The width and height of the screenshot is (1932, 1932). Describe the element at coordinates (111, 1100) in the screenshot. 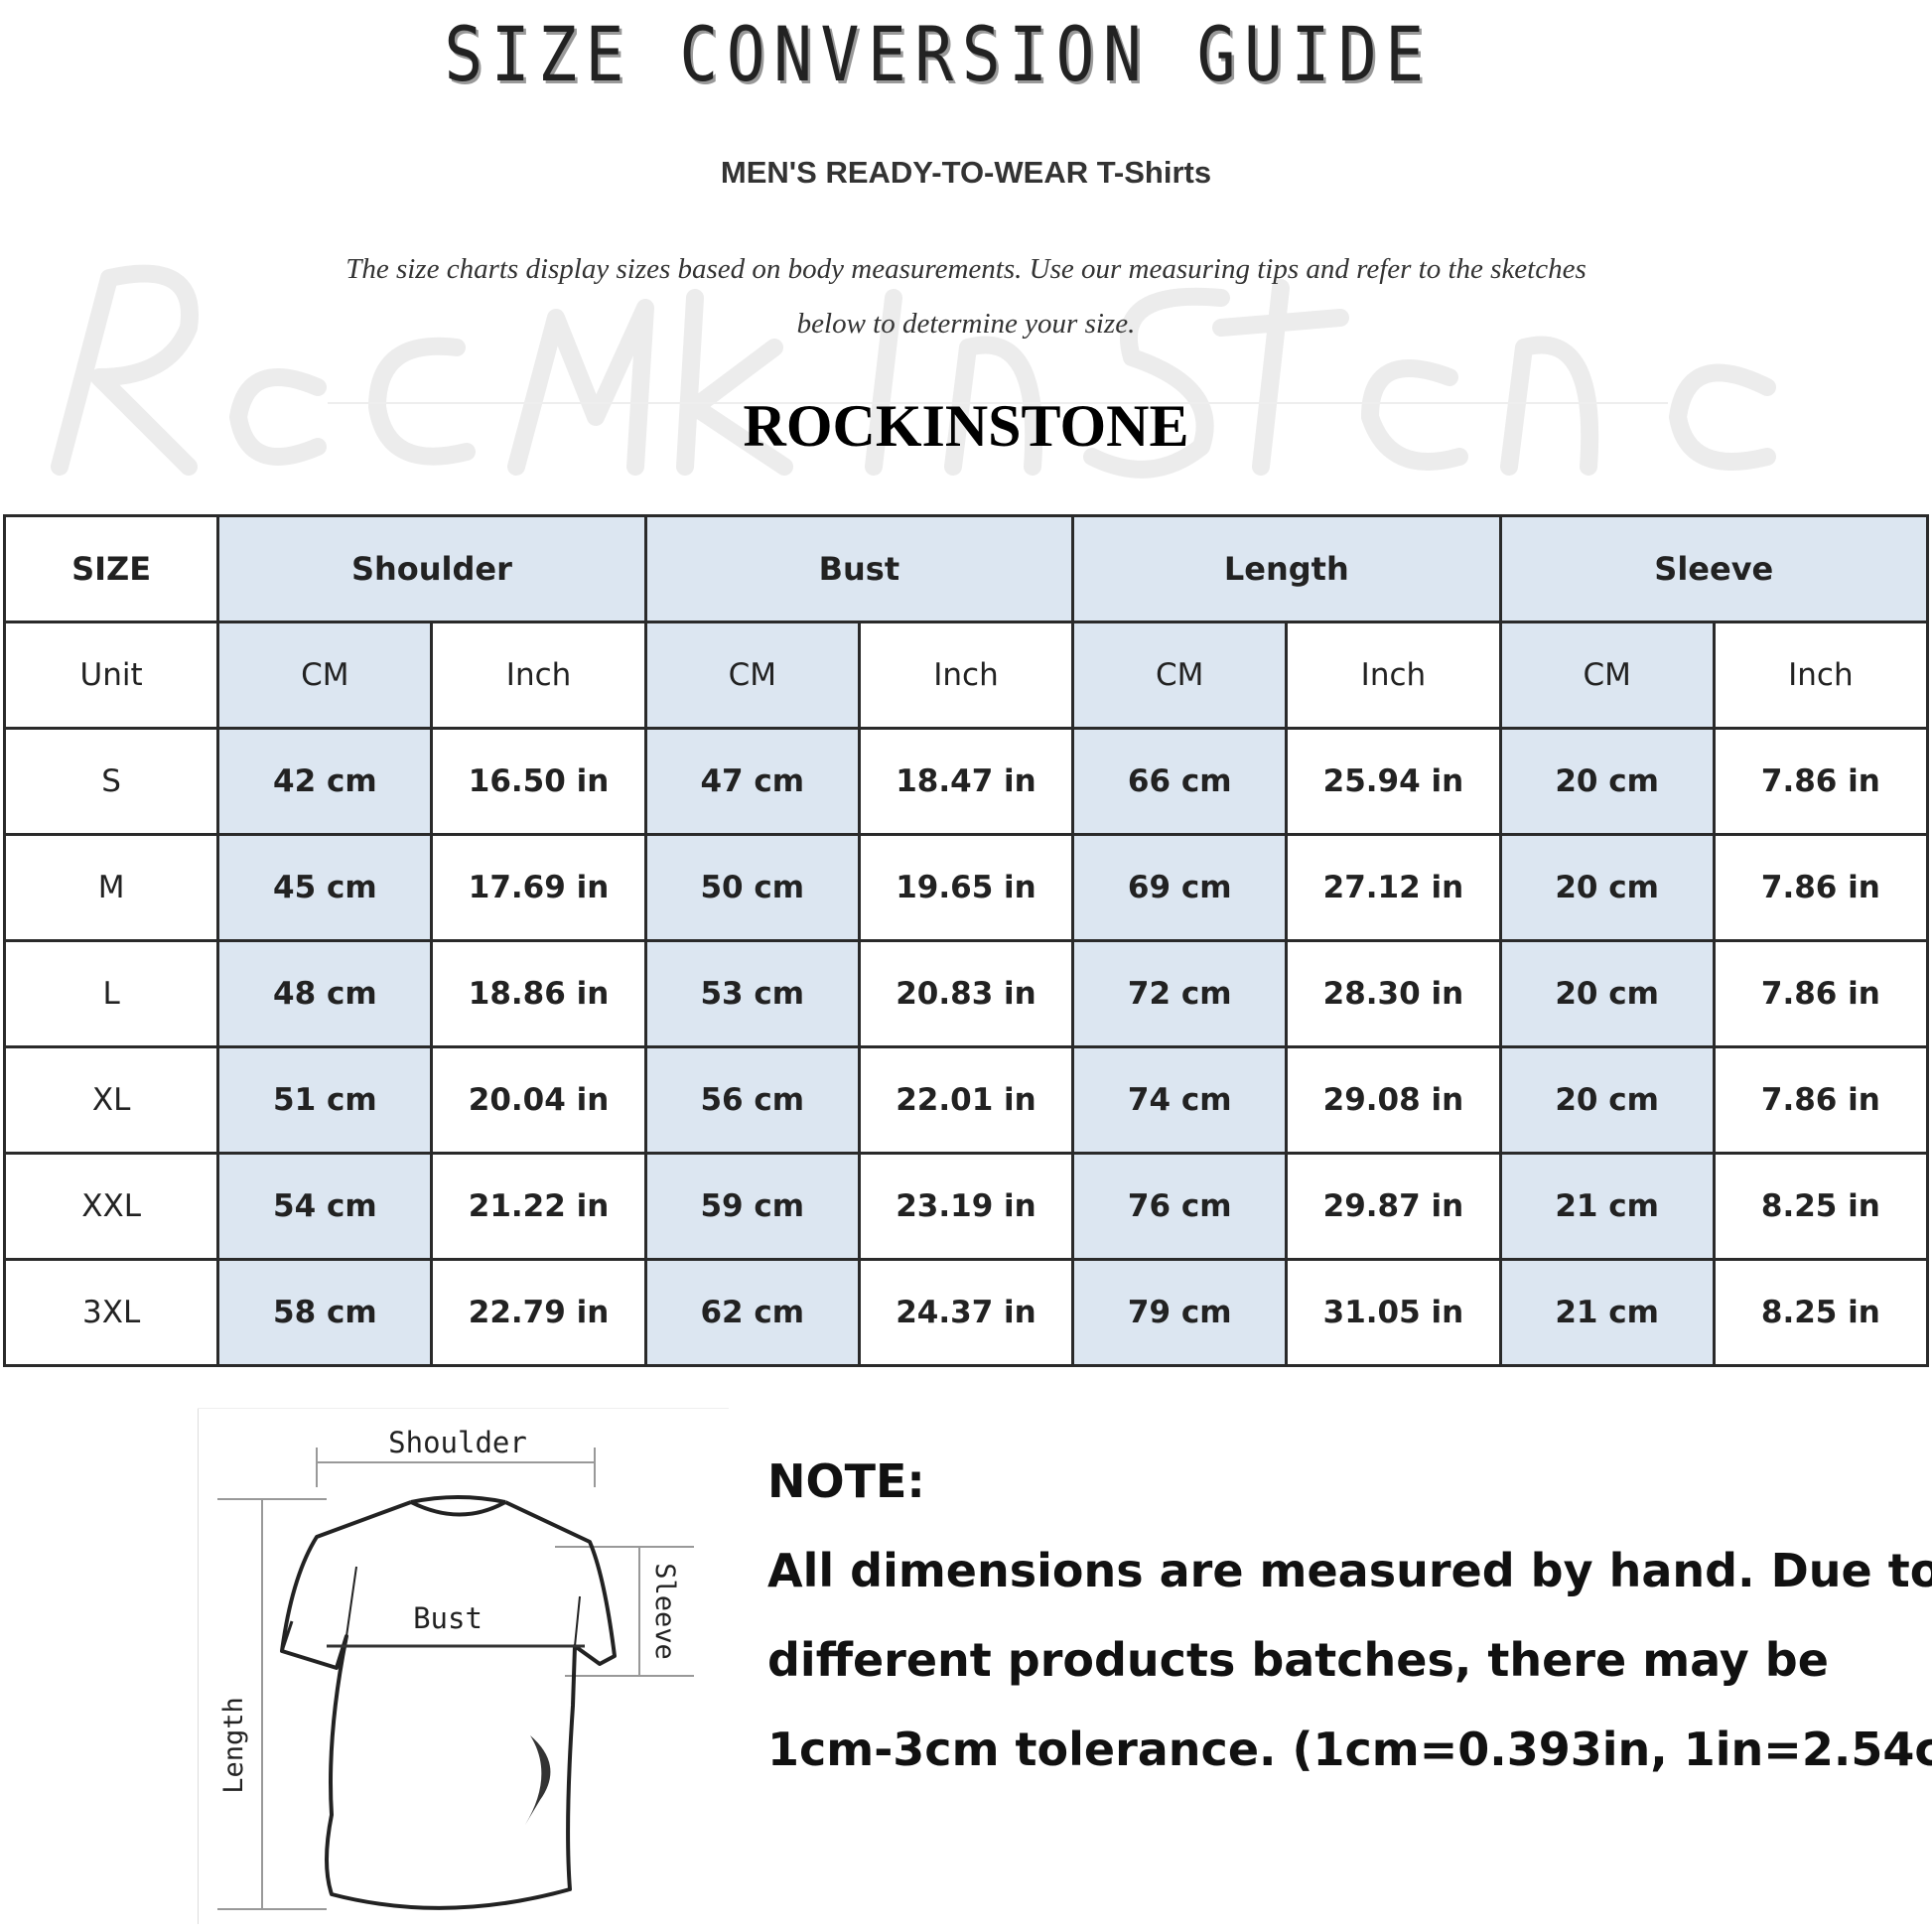

I see `size-cell: XL` at that location.